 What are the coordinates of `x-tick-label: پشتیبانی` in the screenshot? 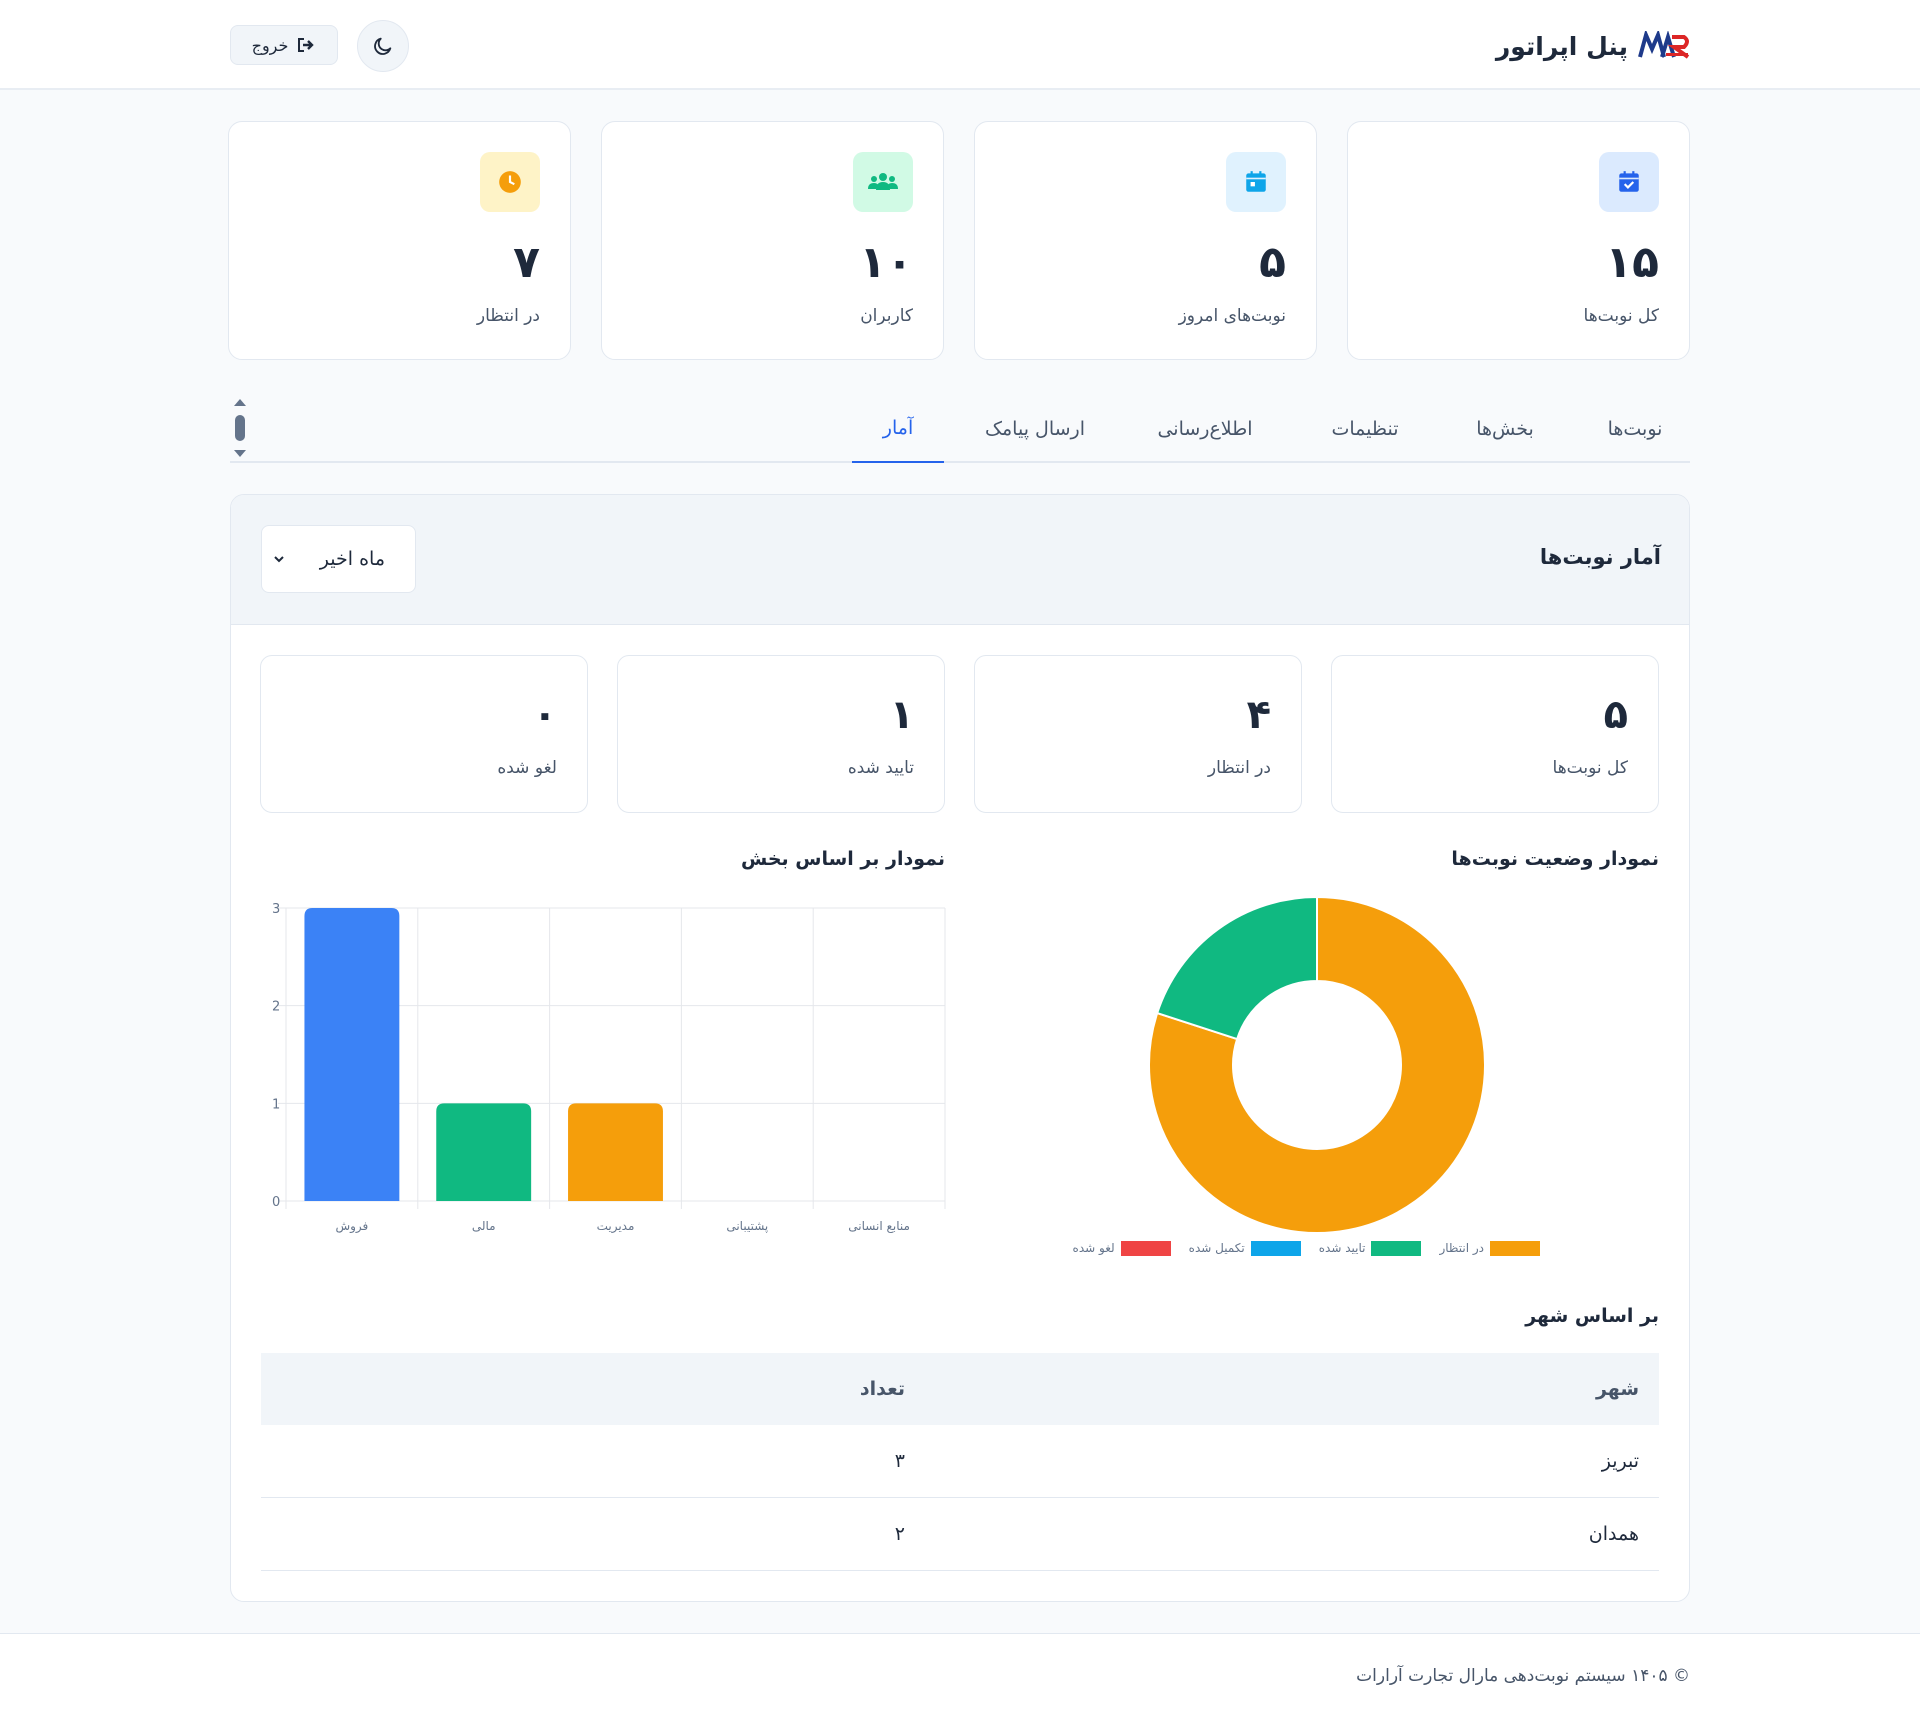 It's located at (747, 1226).